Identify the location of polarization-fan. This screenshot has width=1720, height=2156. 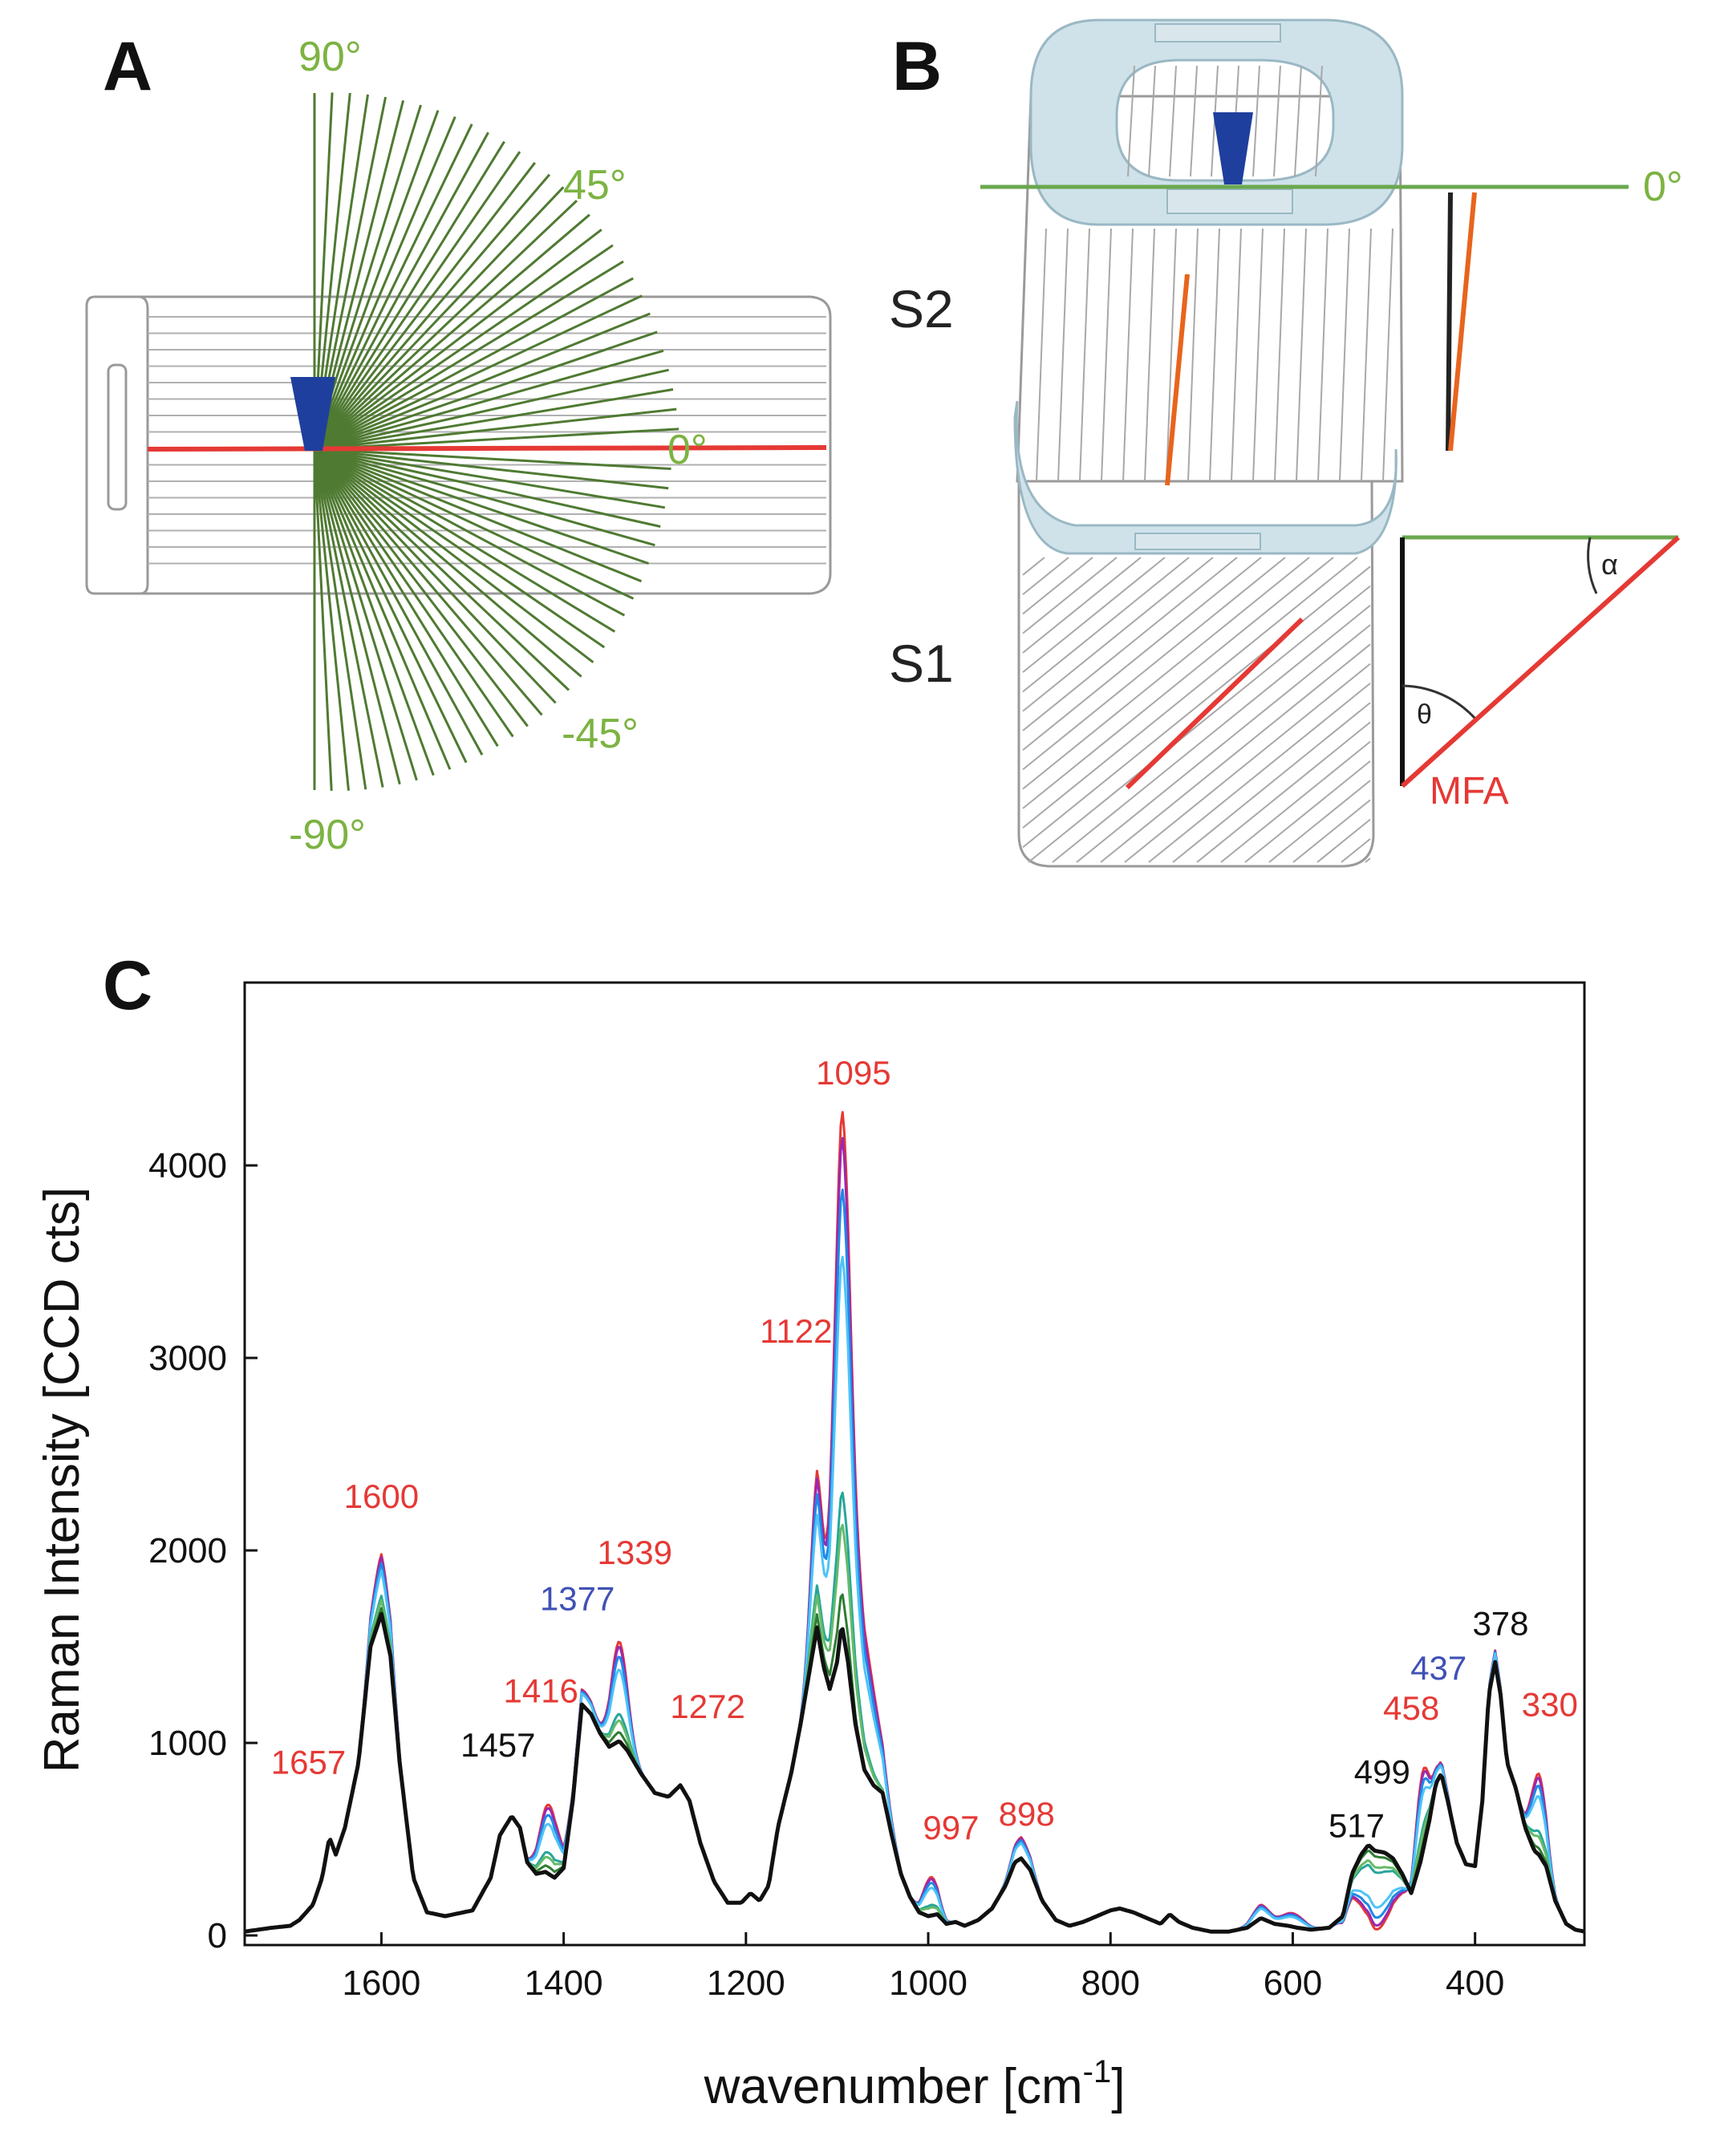
(496, 441).